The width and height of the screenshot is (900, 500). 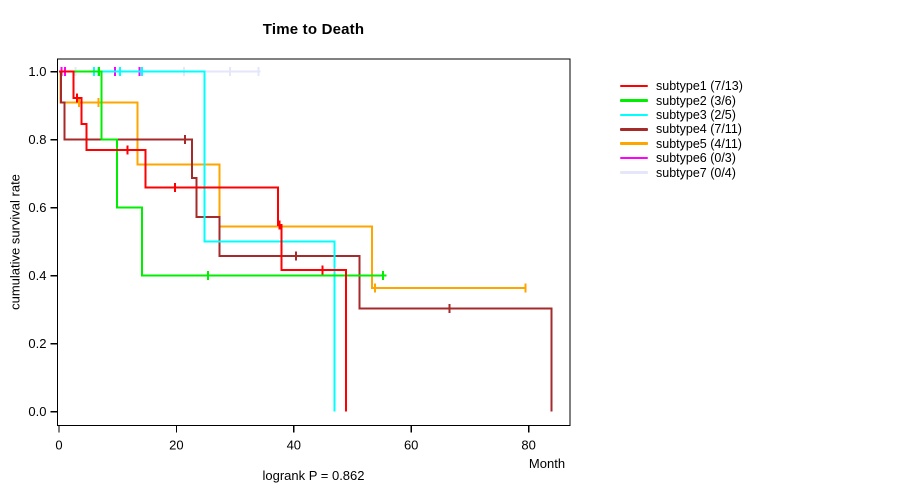 I want to click on legend-item-subtype5: subtype5 (4/11), so click(x=681, y=144).